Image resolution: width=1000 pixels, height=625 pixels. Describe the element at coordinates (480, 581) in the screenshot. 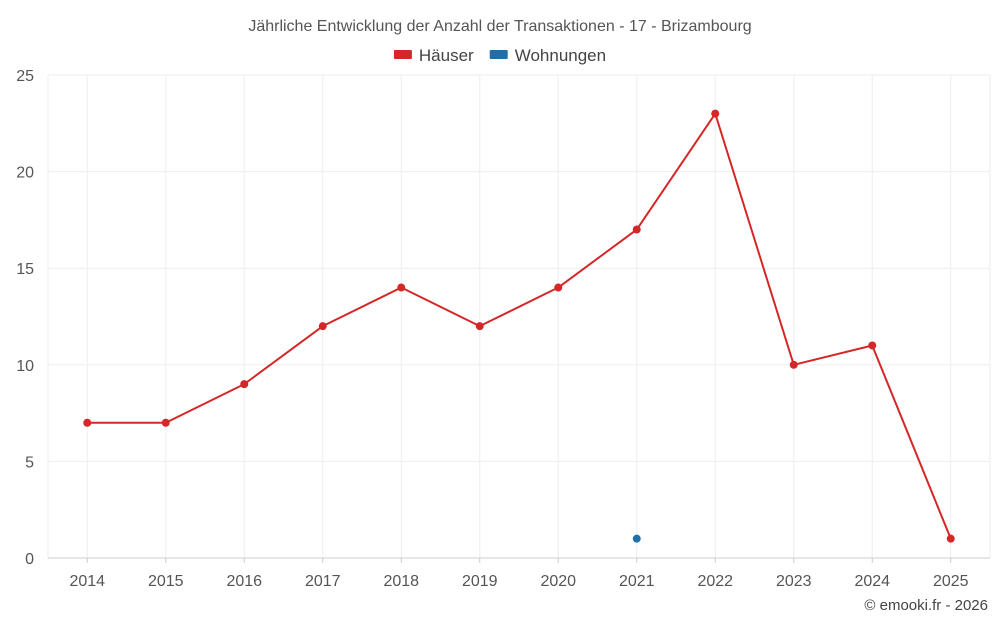

I see `x-tick-label: 2019` at that location.